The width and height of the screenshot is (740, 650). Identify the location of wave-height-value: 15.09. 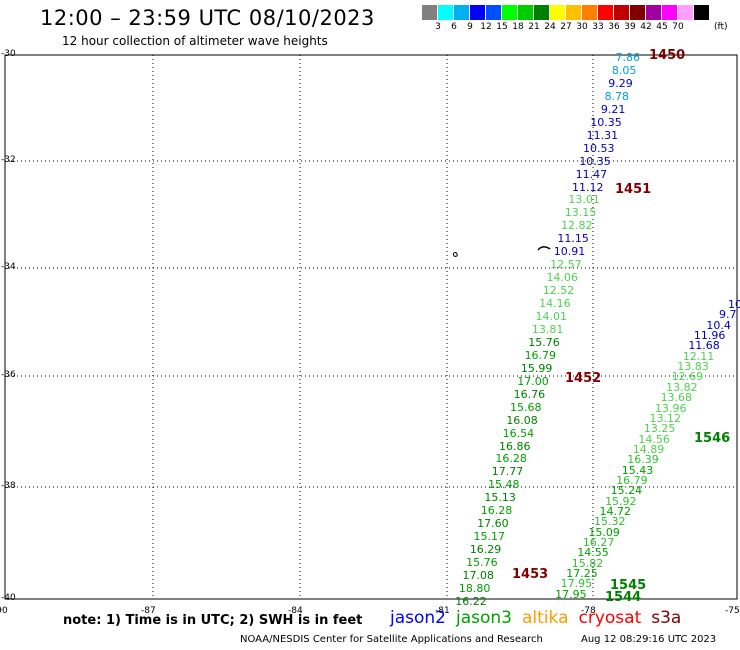
(604, 532).